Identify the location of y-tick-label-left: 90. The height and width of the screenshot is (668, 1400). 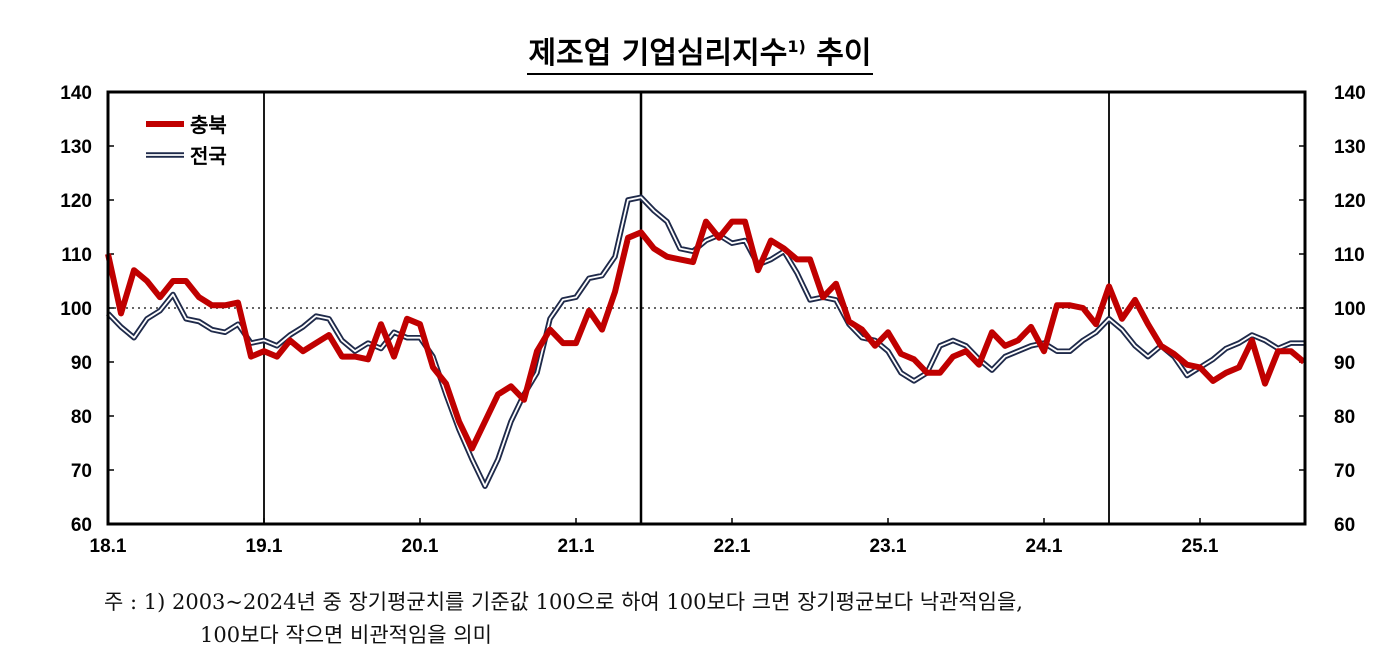
(81, 363).